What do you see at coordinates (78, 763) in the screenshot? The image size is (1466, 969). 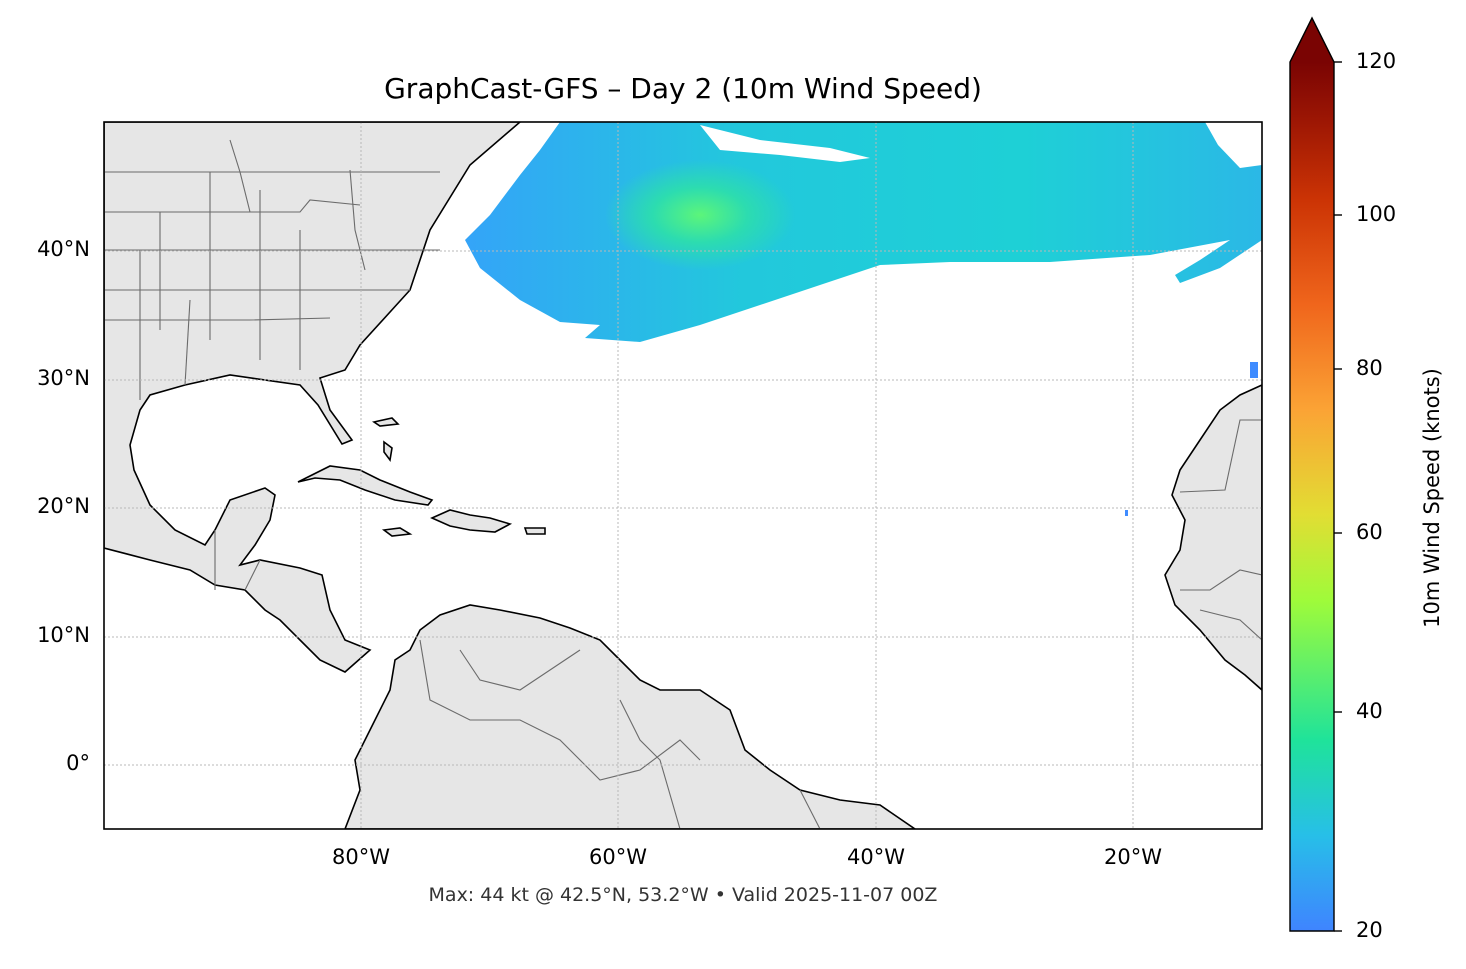 I see `lat-tick-label: 0°` at bounding box center [78, 763].